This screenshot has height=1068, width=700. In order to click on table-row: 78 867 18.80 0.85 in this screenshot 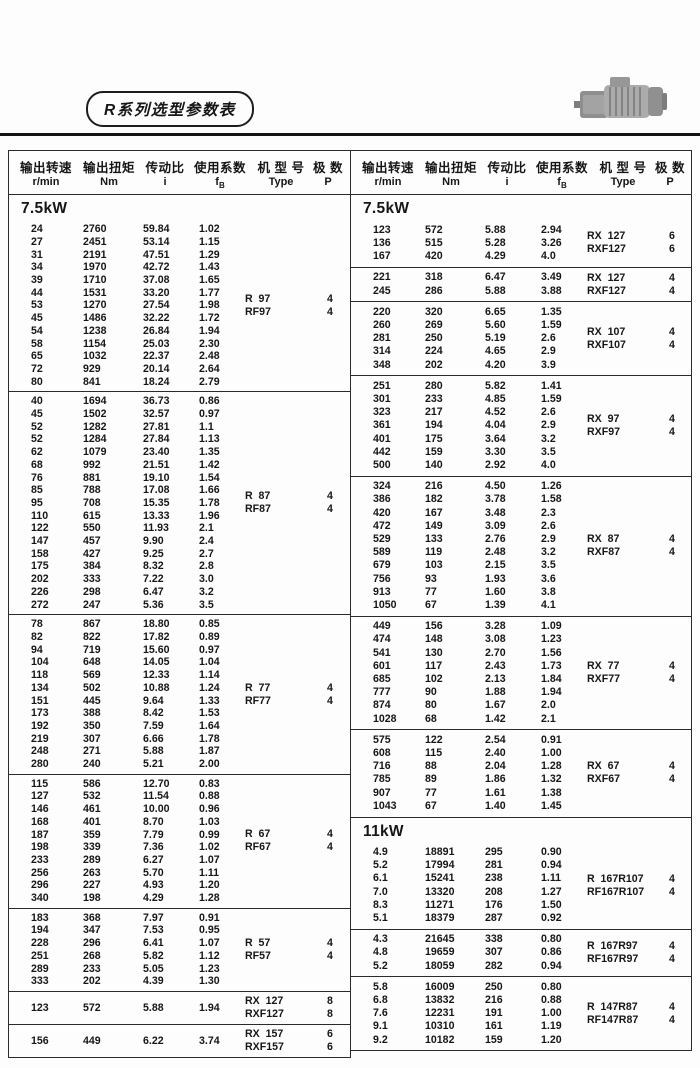, I will do `click(127, 624)`.